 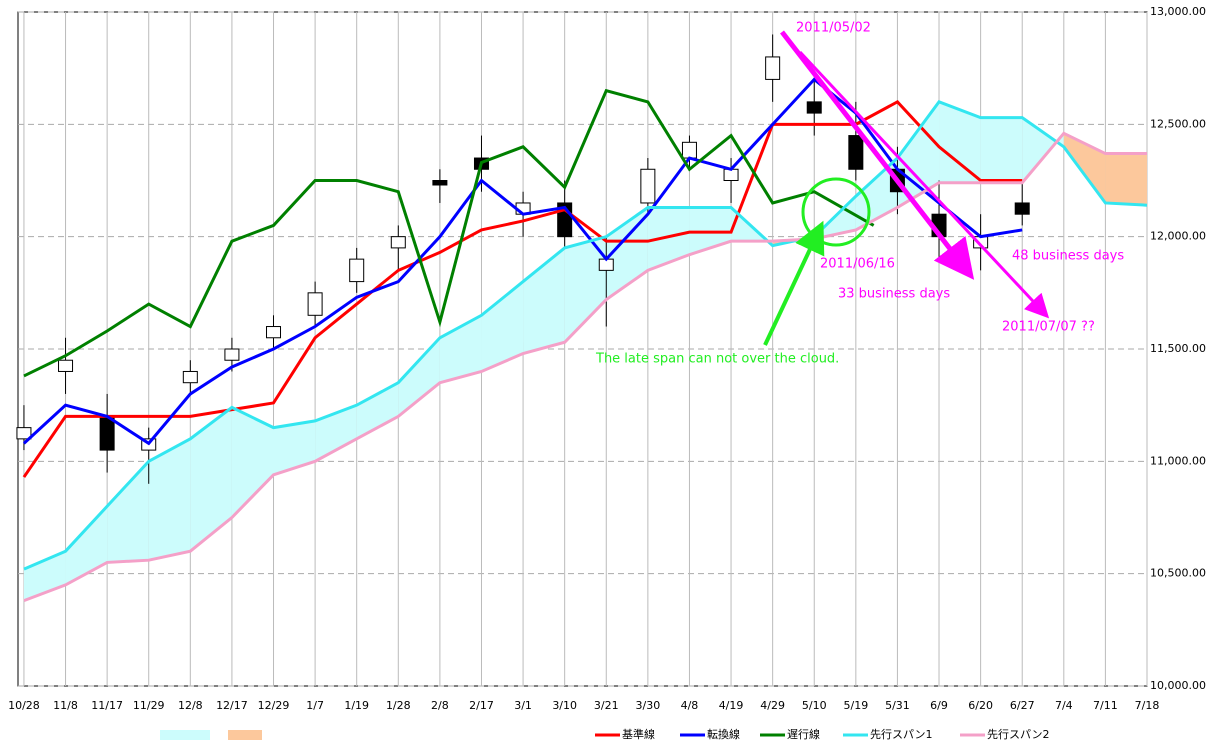 What do you see at coordinates (440, 705) in the screenshot?
I see `x-tick-label: 2/8` at bounding box center [440, 705].